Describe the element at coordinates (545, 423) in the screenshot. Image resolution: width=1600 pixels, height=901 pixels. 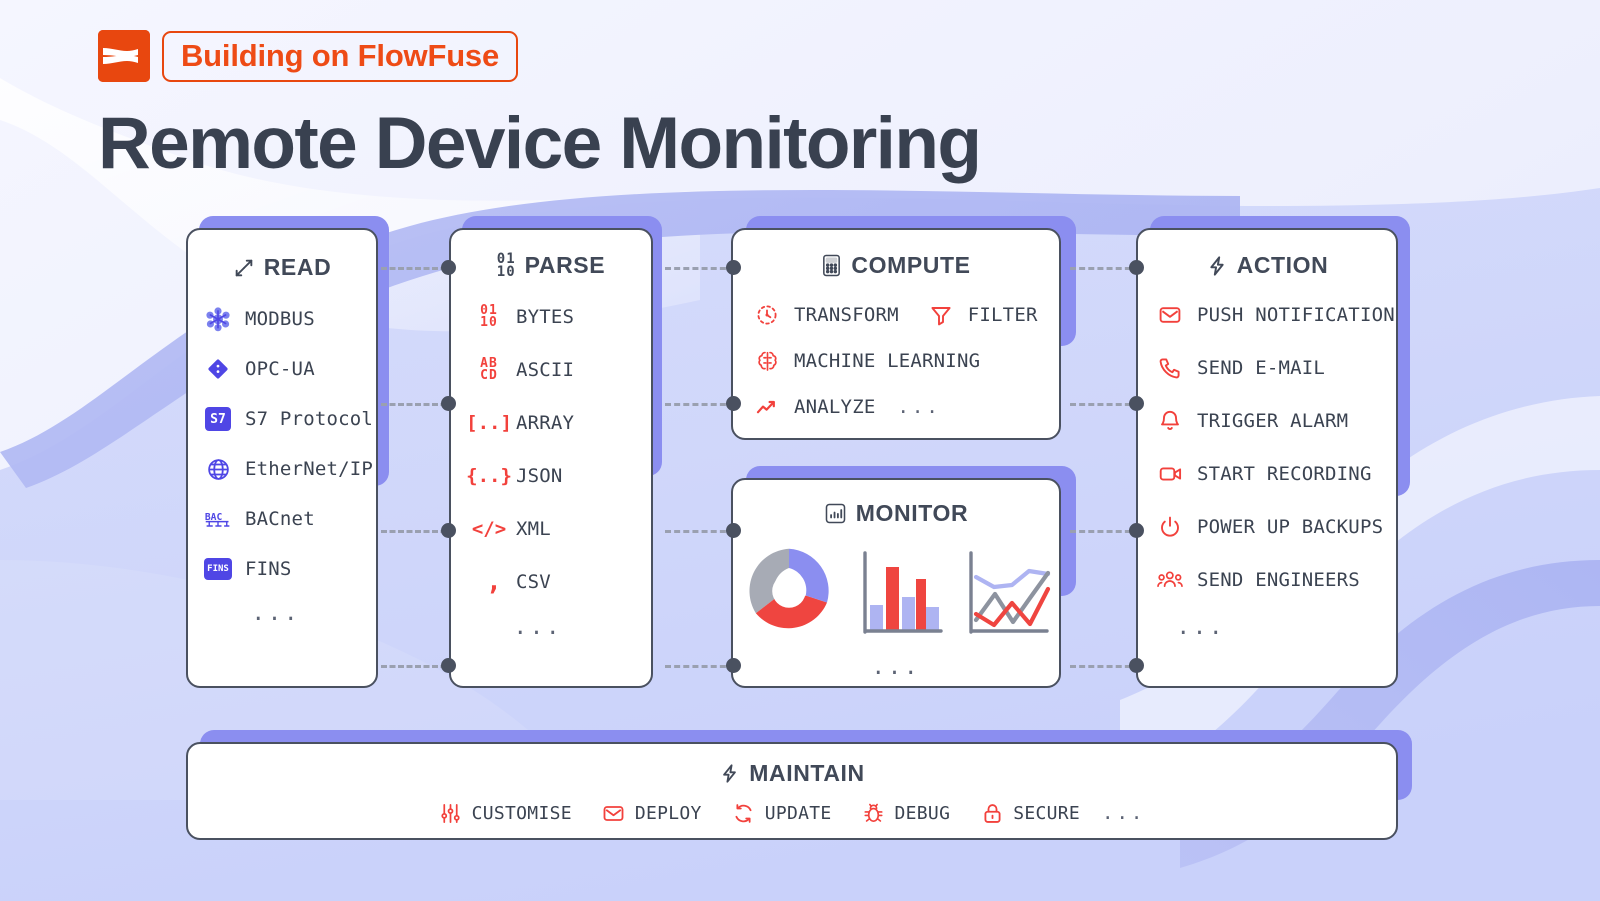
I see `parse-item-label: ARRAY` at that location.